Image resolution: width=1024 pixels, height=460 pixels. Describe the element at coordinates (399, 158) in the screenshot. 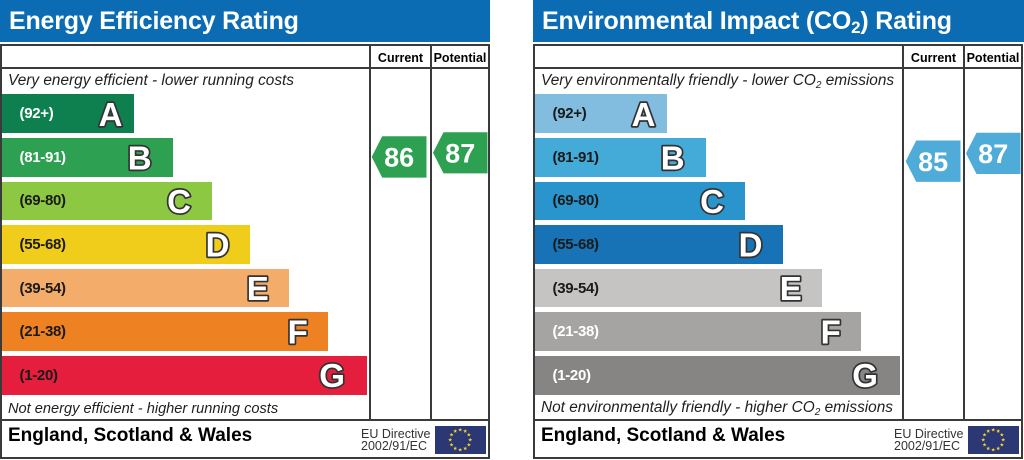

I see `svg-text: 86` at that location.